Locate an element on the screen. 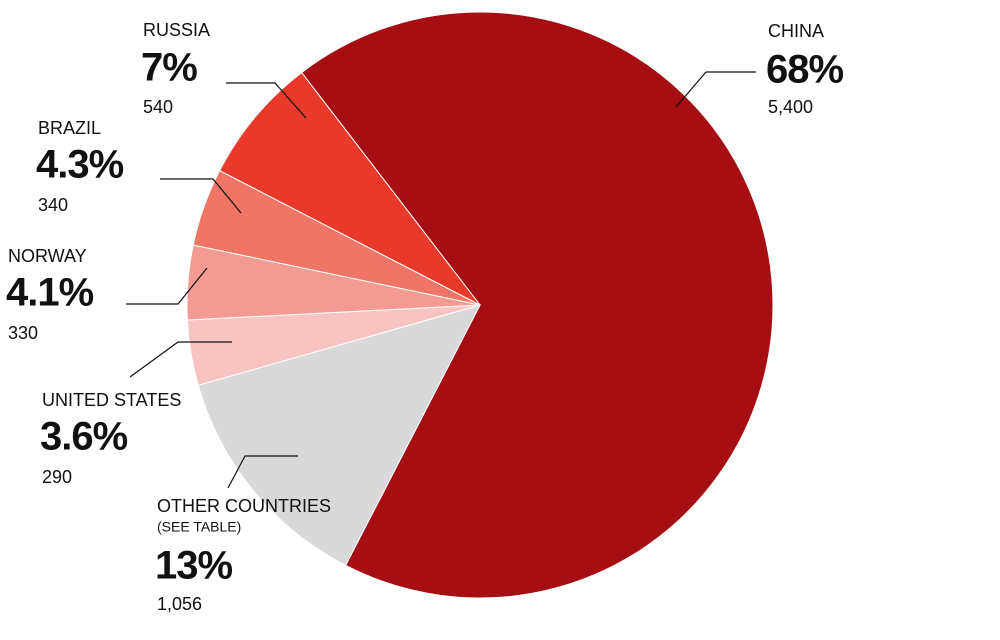  slice-label: CHINA is located at coordinates (796, 31).